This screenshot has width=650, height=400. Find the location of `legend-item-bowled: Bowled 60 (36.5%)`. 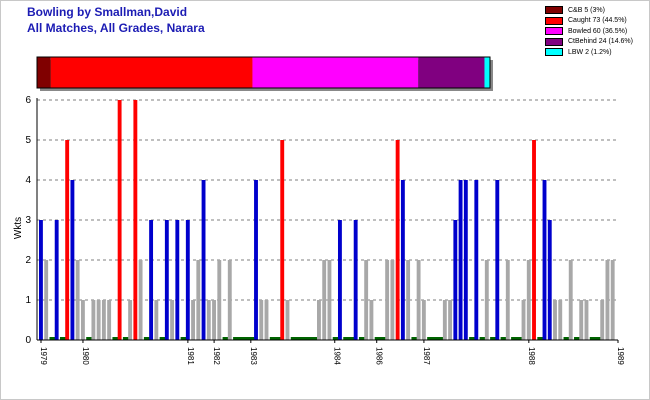

legend-item-bowled: Bowled 60 (36.5%) is located at coordinates (589, 31).